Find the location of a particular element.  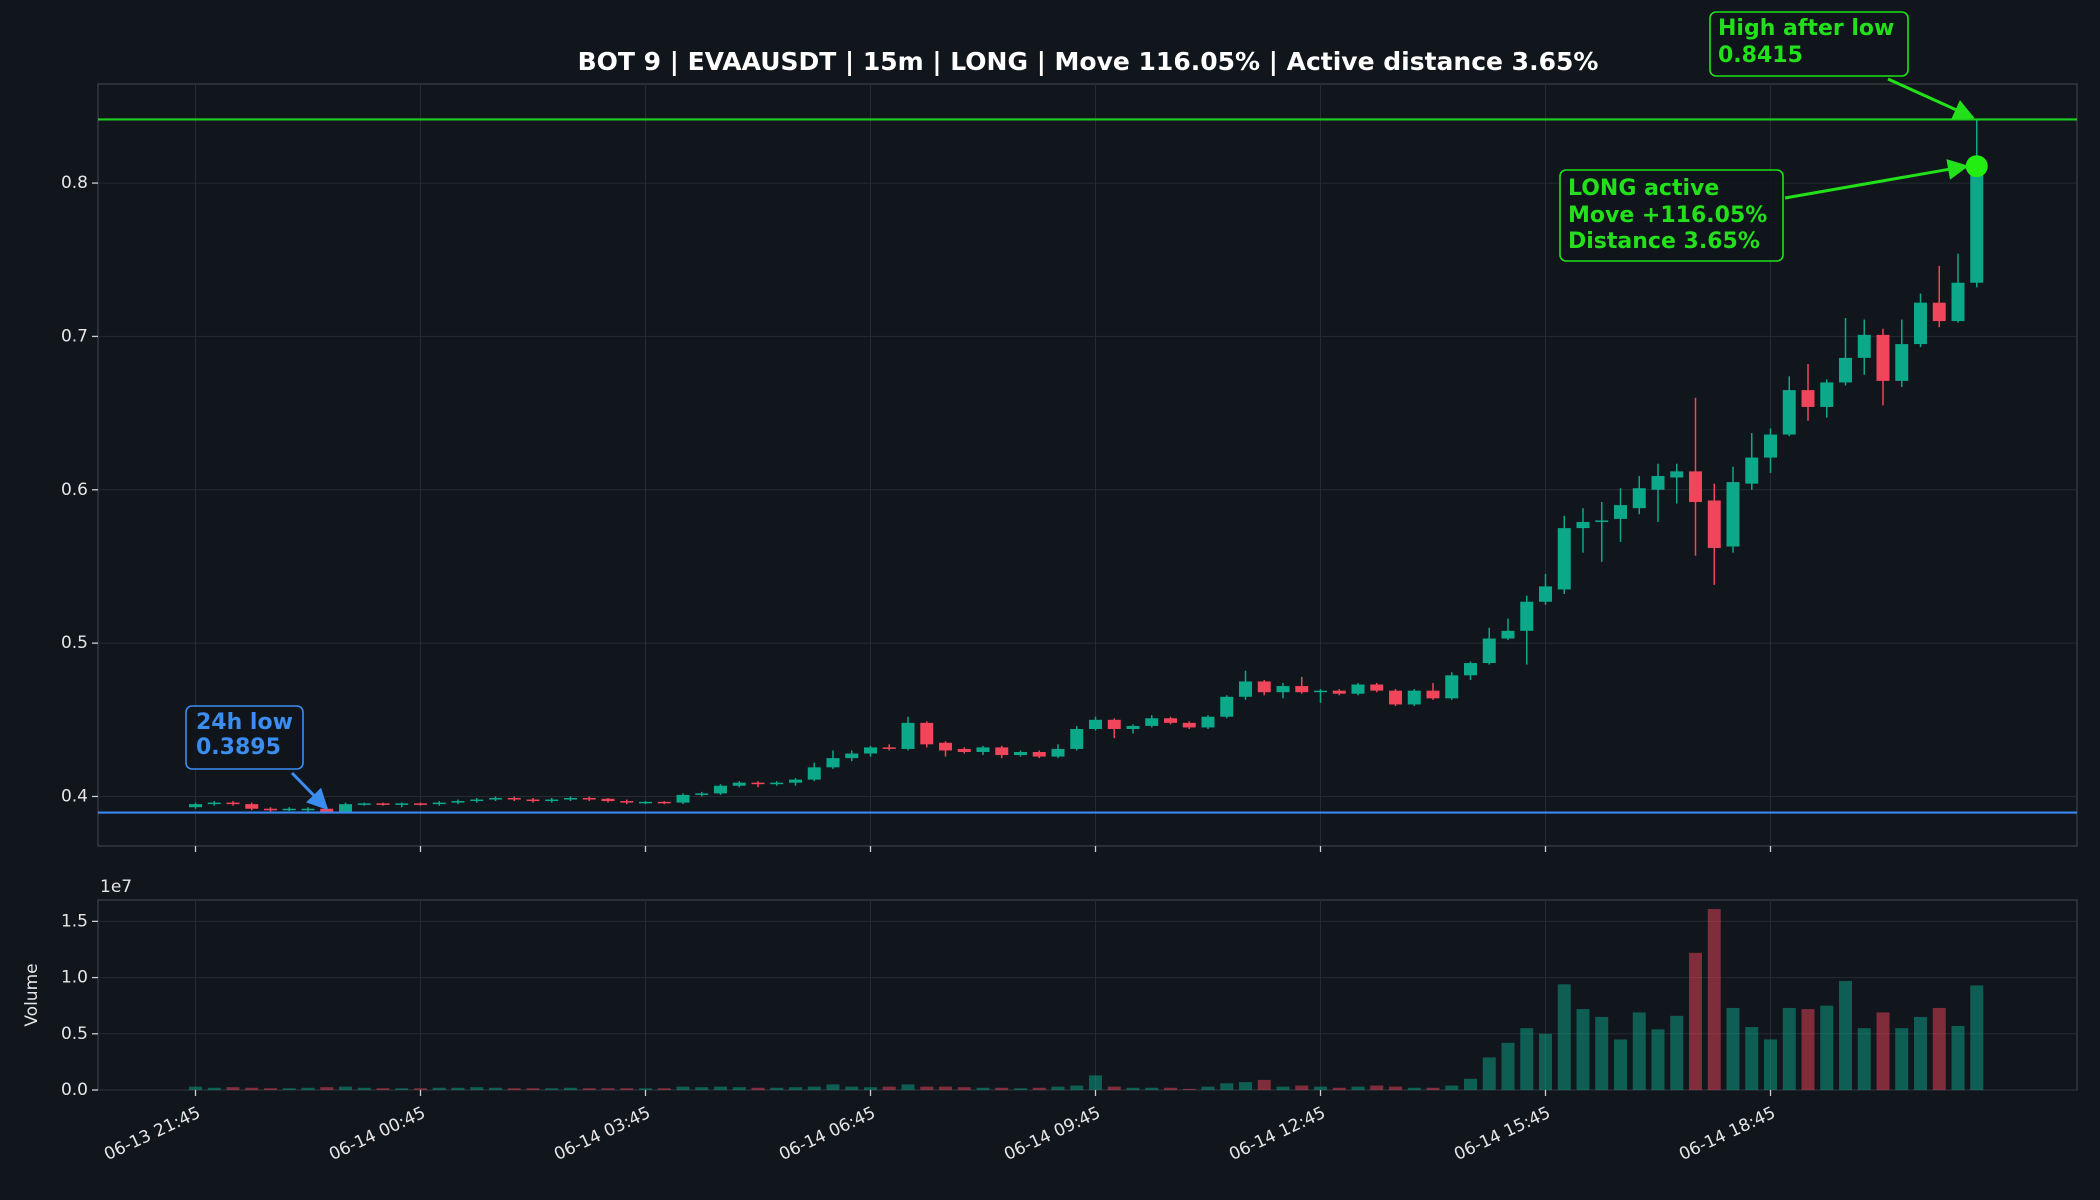

annotation-text: Distance 3.65% is located at coordinates (1664, 241).